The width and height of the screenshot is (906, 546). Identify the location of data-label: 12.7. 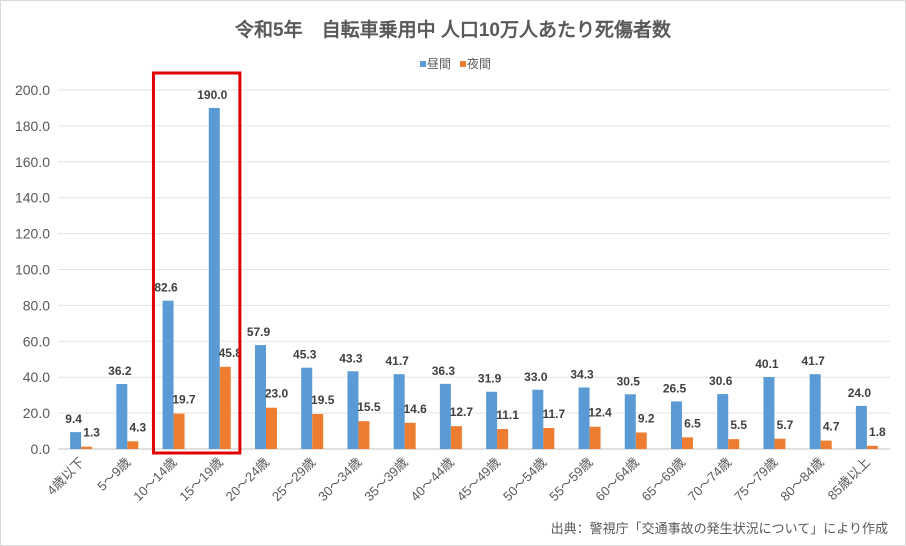
(462, 412).